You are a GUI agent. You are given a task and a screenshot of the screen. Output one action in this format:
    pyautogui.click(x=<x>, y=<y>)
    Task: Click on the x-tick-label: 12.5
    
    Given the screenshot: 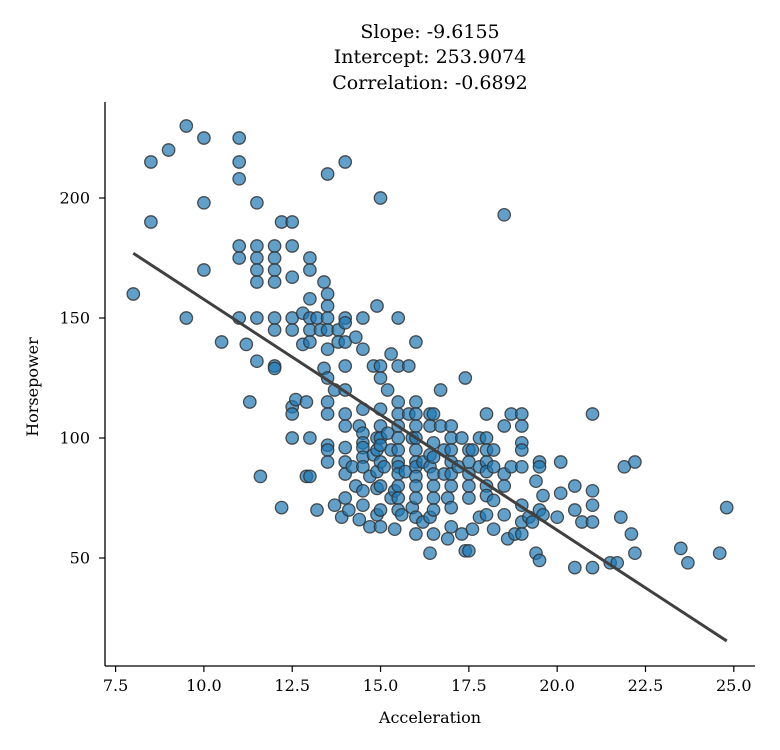 What is the action you would take?
    pyautogui.click(x=292, y=685)
    